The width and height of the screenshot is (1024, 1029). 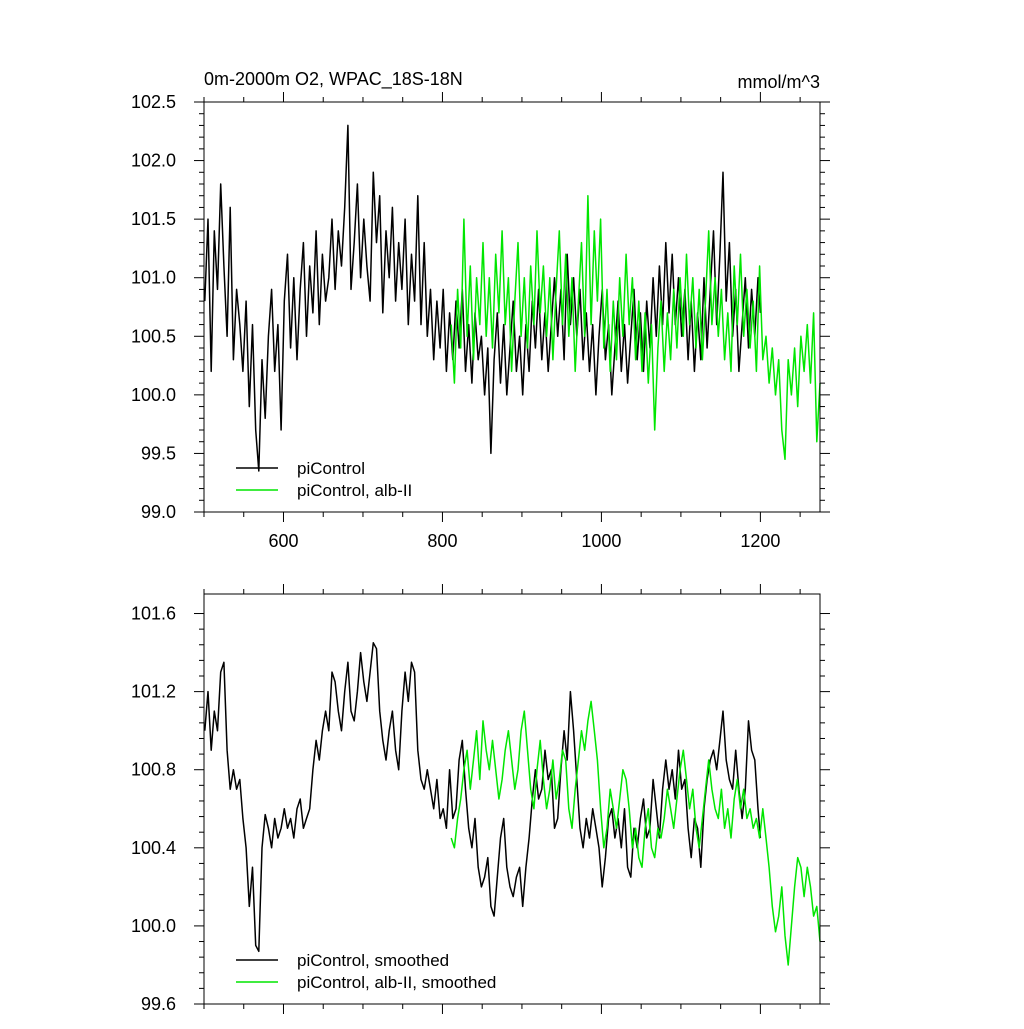 What do you see at coordinates (153, 161) in the screenshot?
I see `top-y-tick-label: 102.0` at bounding box center [153, 161].